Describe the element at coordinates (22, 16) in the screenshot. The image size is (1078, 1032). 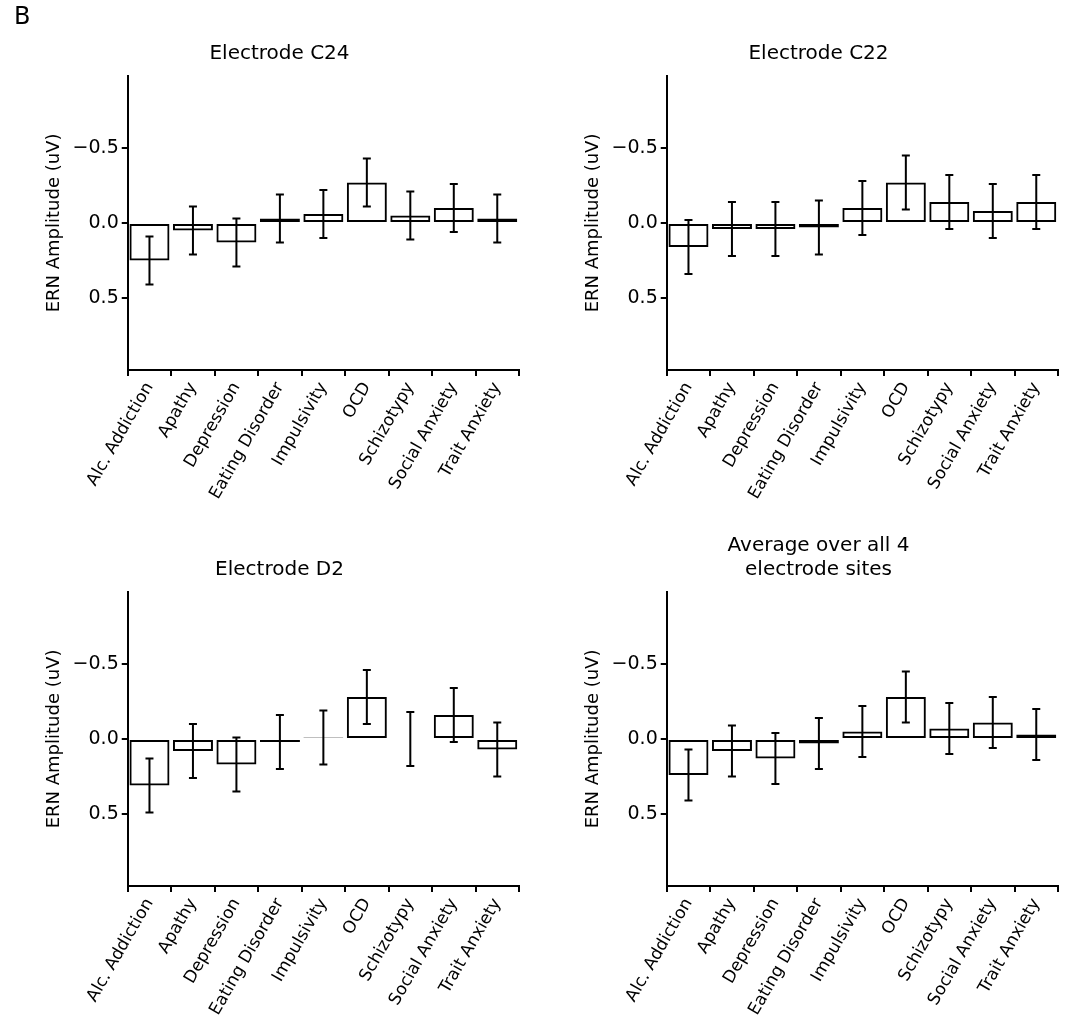
I see `text: B` at that location.